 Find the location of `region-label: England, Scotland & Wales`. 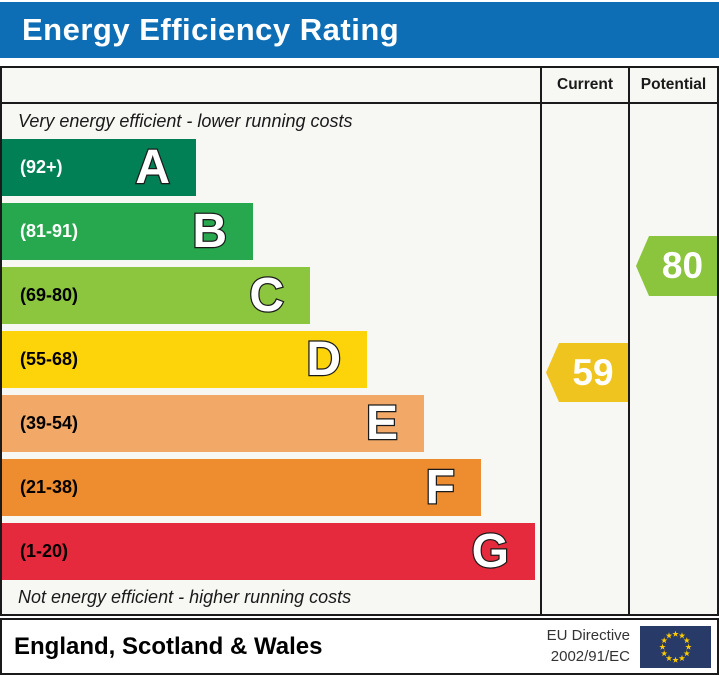

region-label: England, Scotland & Wales is located at coordinates (168, 646).